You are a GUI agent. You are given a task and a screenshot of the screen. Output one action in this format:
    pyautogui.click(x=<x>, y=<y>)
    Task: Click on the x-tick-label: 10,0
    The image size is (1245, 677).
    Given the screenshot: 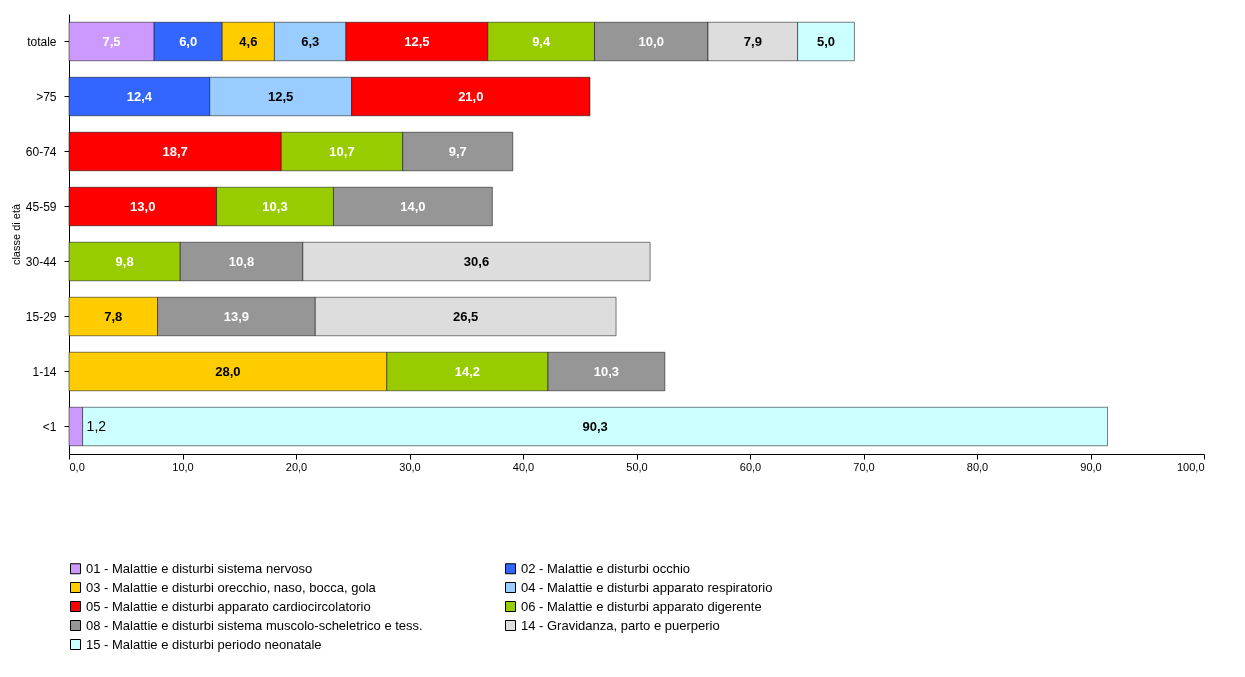 What is the action you would take?
    pyautogui.click(x=183, y=466)
    